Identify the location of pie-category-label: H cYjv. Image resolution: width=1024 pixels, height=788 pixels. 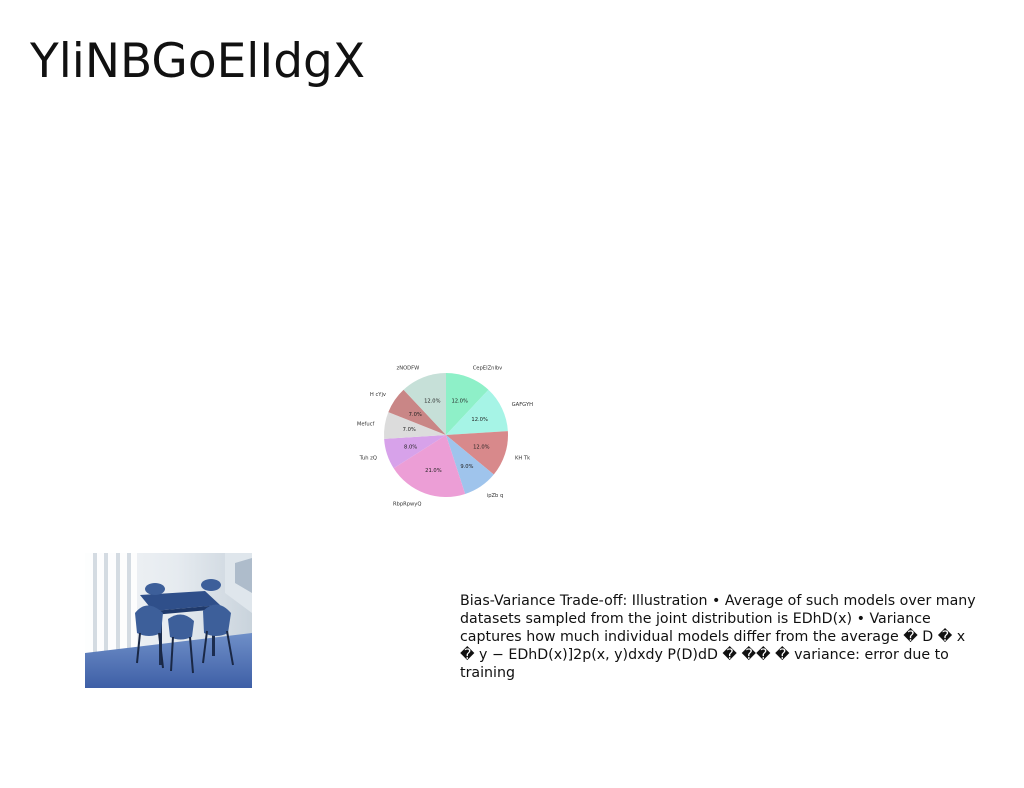
(378, 395).